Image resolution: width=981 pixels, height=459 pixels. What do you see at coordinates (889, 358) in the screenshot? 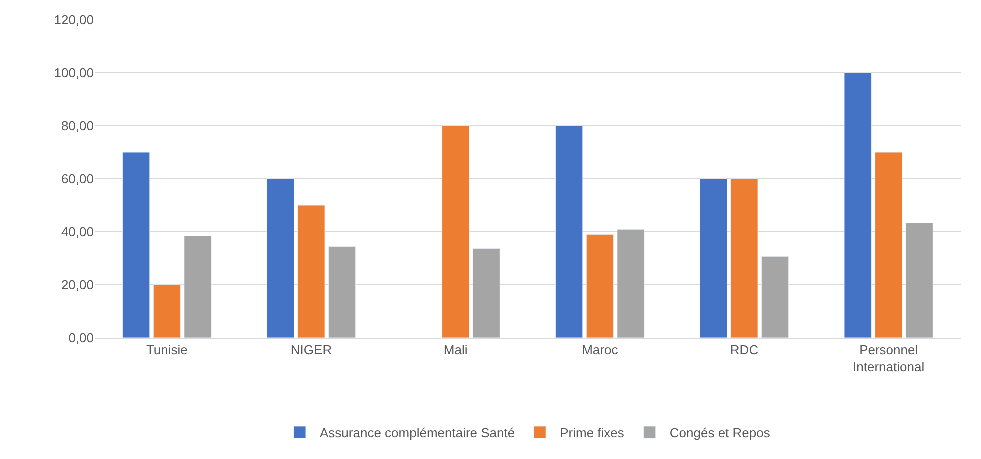
I see `x-tick-label: Personnel International` at bounding box center [889, 358].